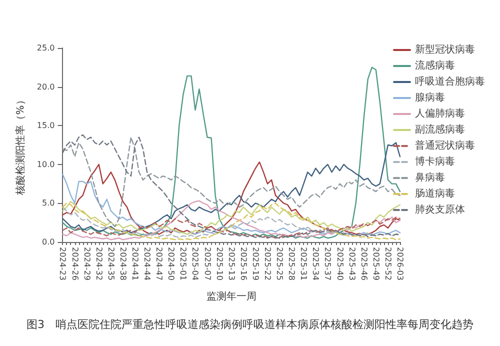 The image size is (500, 346). Describe the element at coordinates (279, 263) in the screenshot. I see `x-tick-label: 2025-25` at that location.